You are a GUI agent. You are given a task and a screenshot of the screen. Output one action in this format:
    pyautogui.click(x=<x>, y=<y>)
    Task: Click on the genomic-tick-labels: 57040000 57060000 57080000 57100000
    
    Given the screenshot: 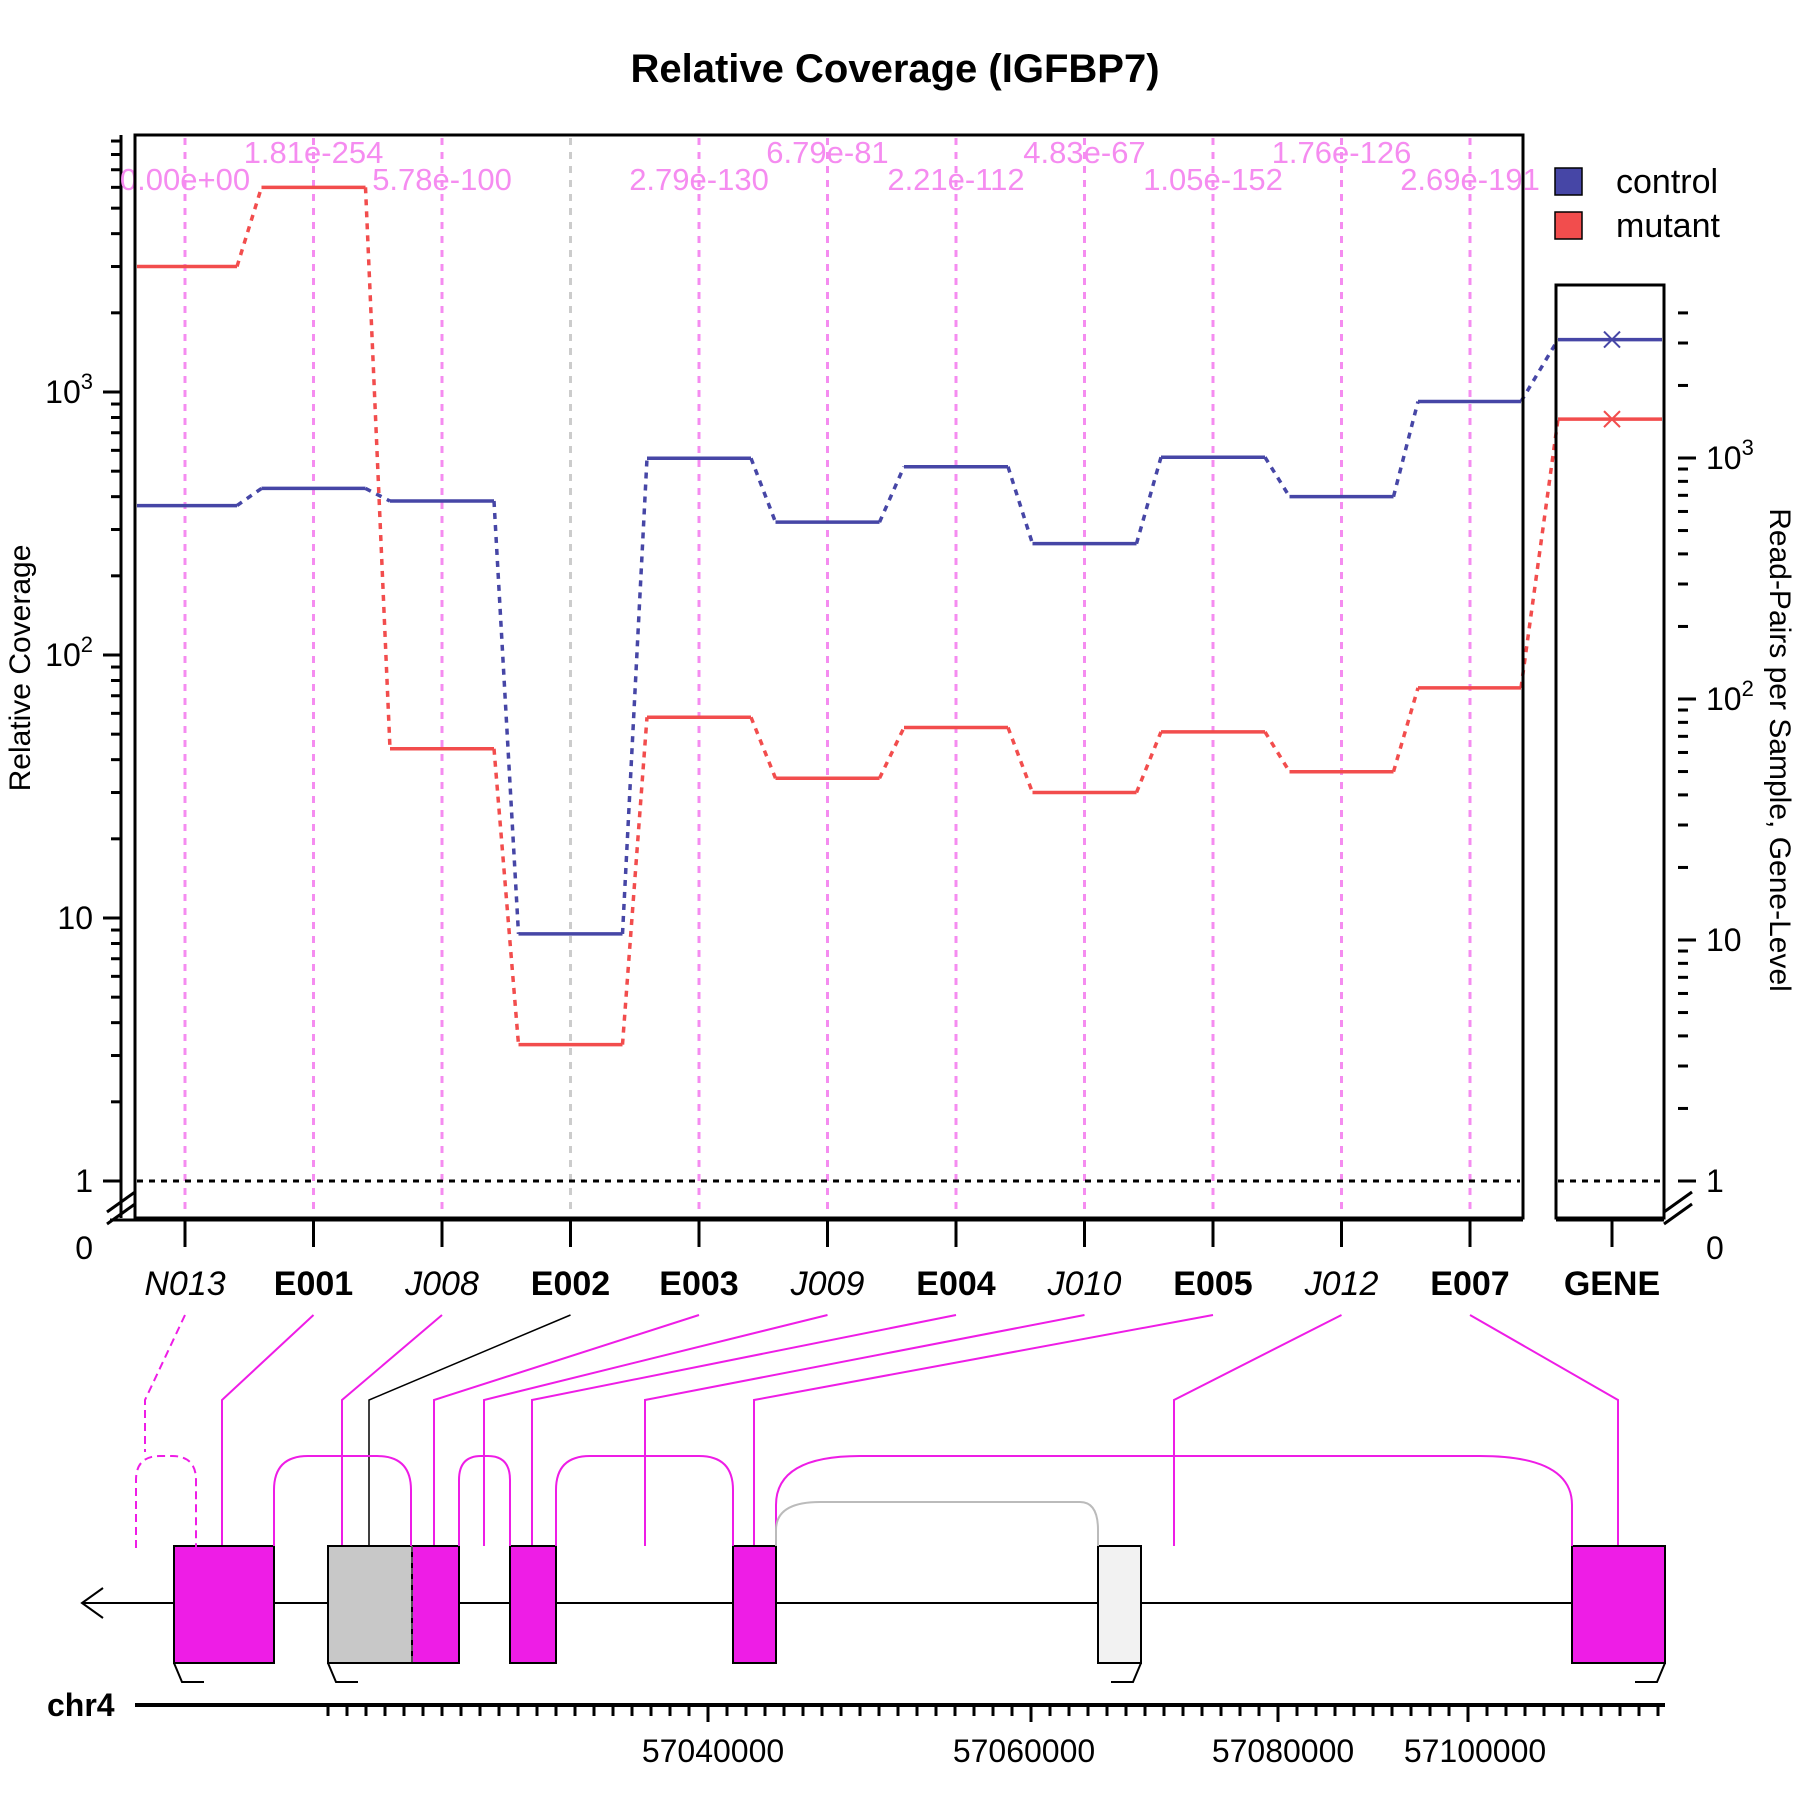 What is the action you would take?
    pyautogui.click(x=1094, y=1751)
    